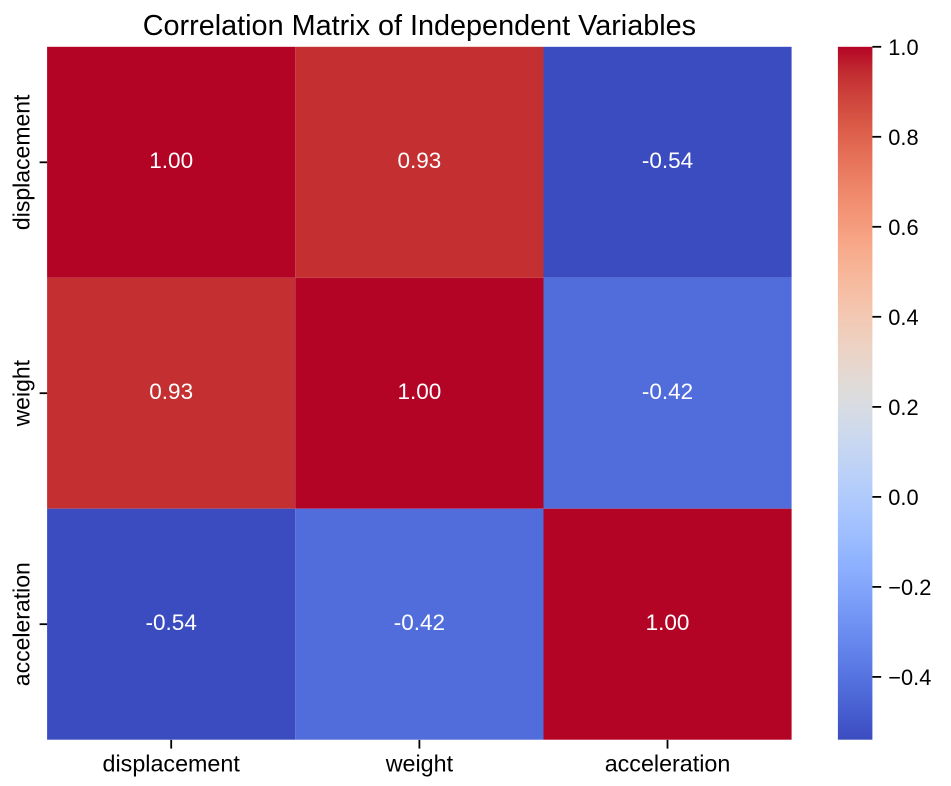  I want to click on svg-text: 0.2, so click(903, 407).